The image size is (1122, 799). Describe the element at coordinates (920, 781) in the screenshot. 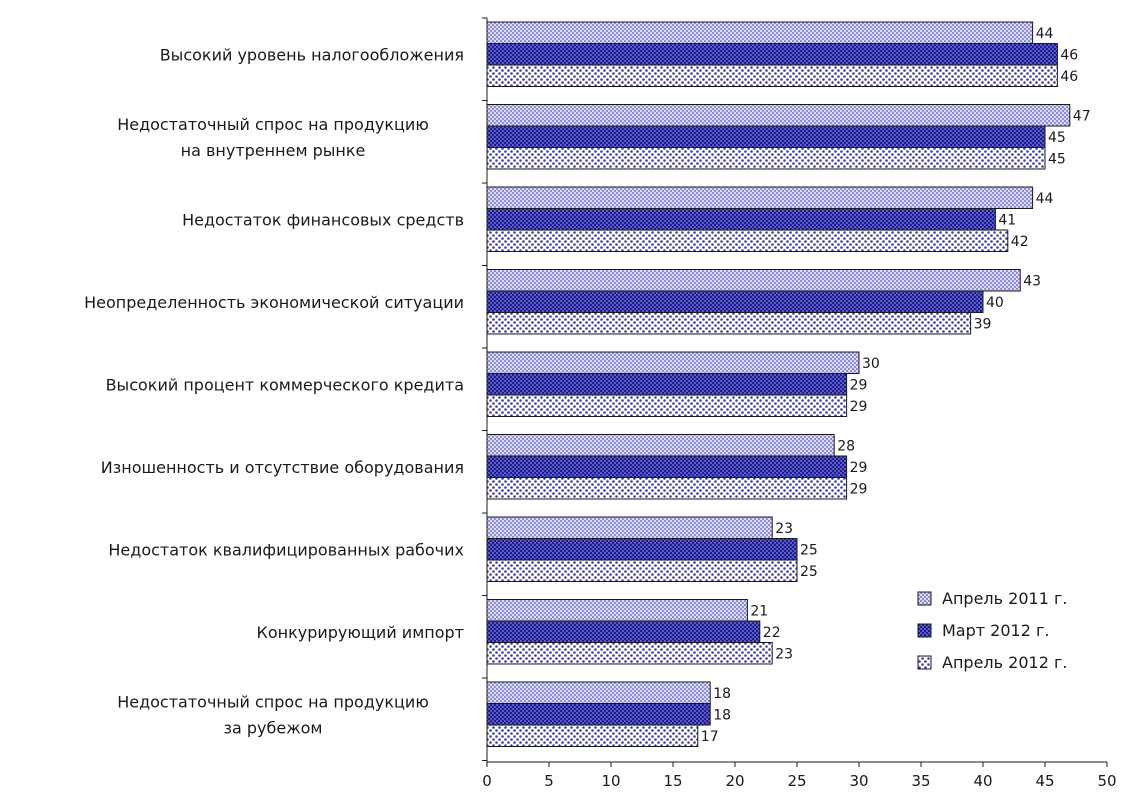

I see `x-tick-label: 35` at that location.